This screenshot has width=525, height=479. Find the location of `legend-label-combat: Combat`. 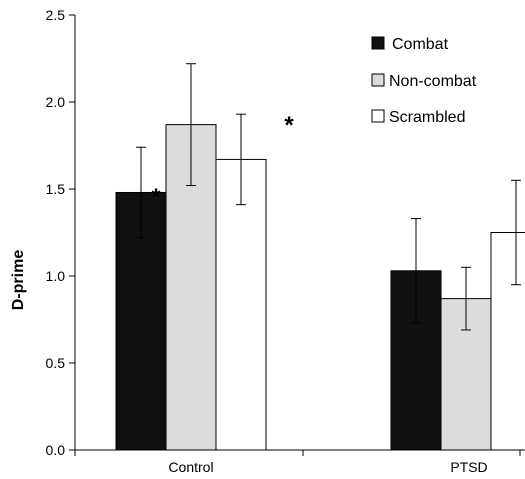

legend-label-combat: Combat is located at coordinates (420, 44).